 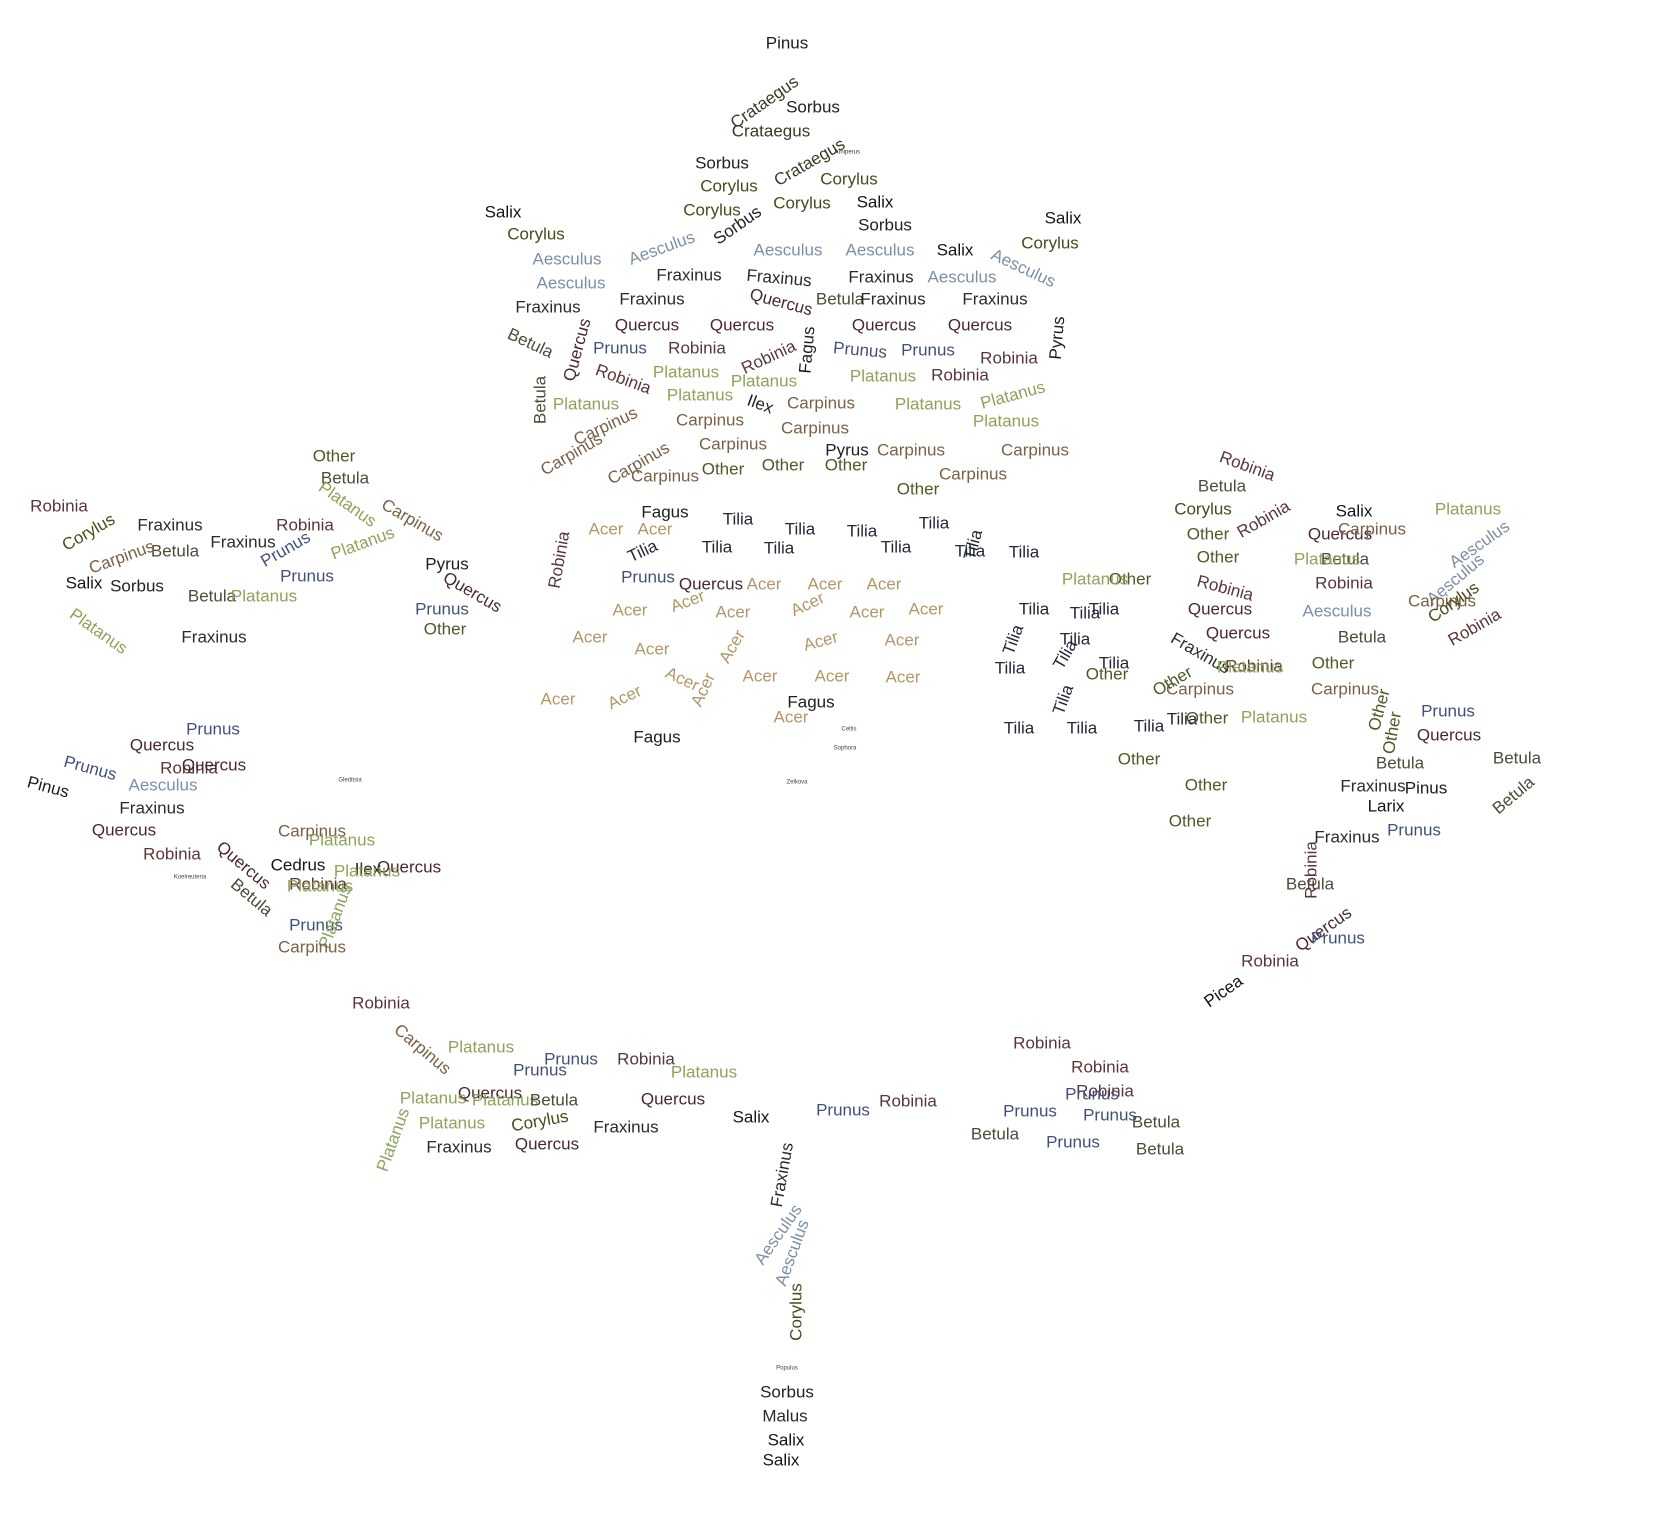 I want to click on word-populus: Populus, so click(x=787, y=1369).